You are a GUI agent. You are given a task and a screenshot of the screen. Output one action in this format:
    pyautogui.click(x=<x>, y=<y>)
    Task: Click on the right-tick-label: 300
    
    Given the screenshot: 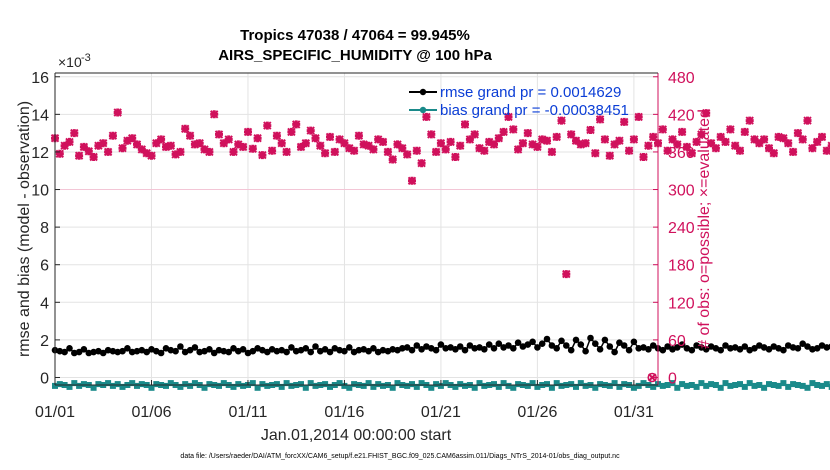 What is the action you would take?
    pyautogui.click(x=681, y=191)
    